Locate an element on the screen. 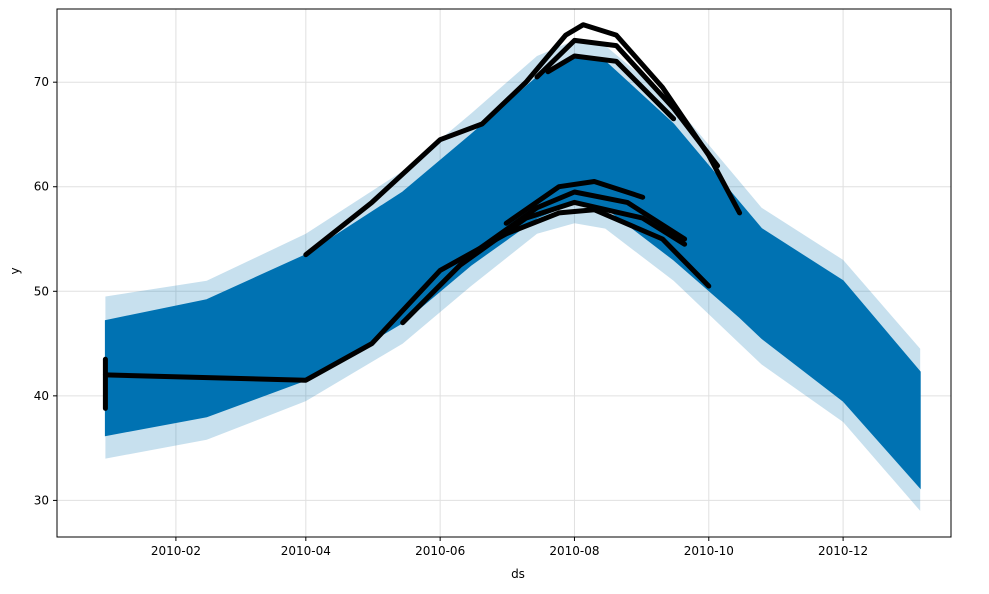 This screenshot has height=594, width=989. x-tick-label: 2010-04 is located at coordinates (306, 551).